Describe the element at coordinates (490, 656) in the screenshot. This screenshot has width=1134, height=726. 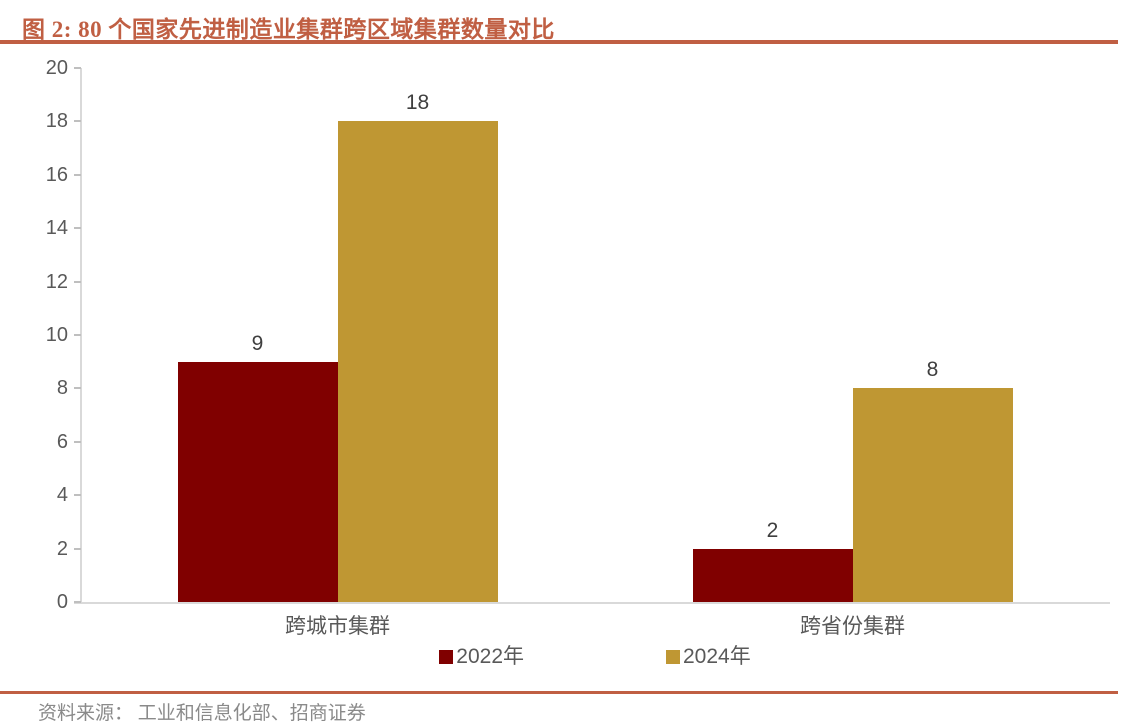
I see `legend-label: 2022年` at that location.